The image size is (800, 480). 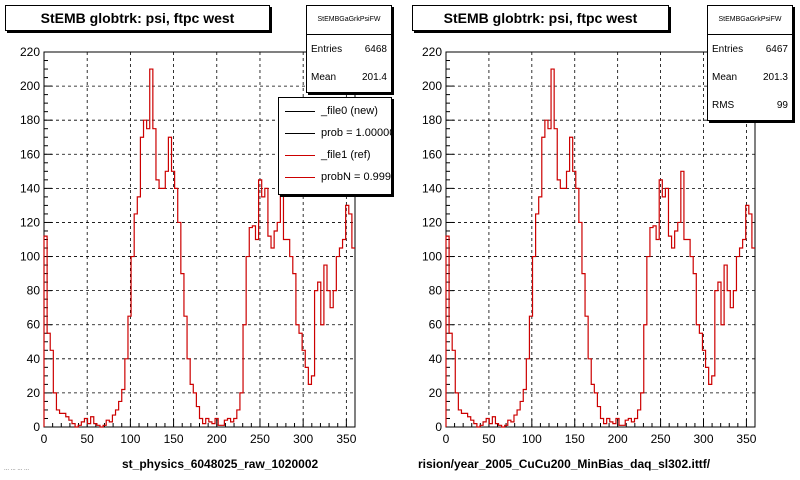 I want to click on legend-item: prob = 1.000000, so click(x=335, y=133).